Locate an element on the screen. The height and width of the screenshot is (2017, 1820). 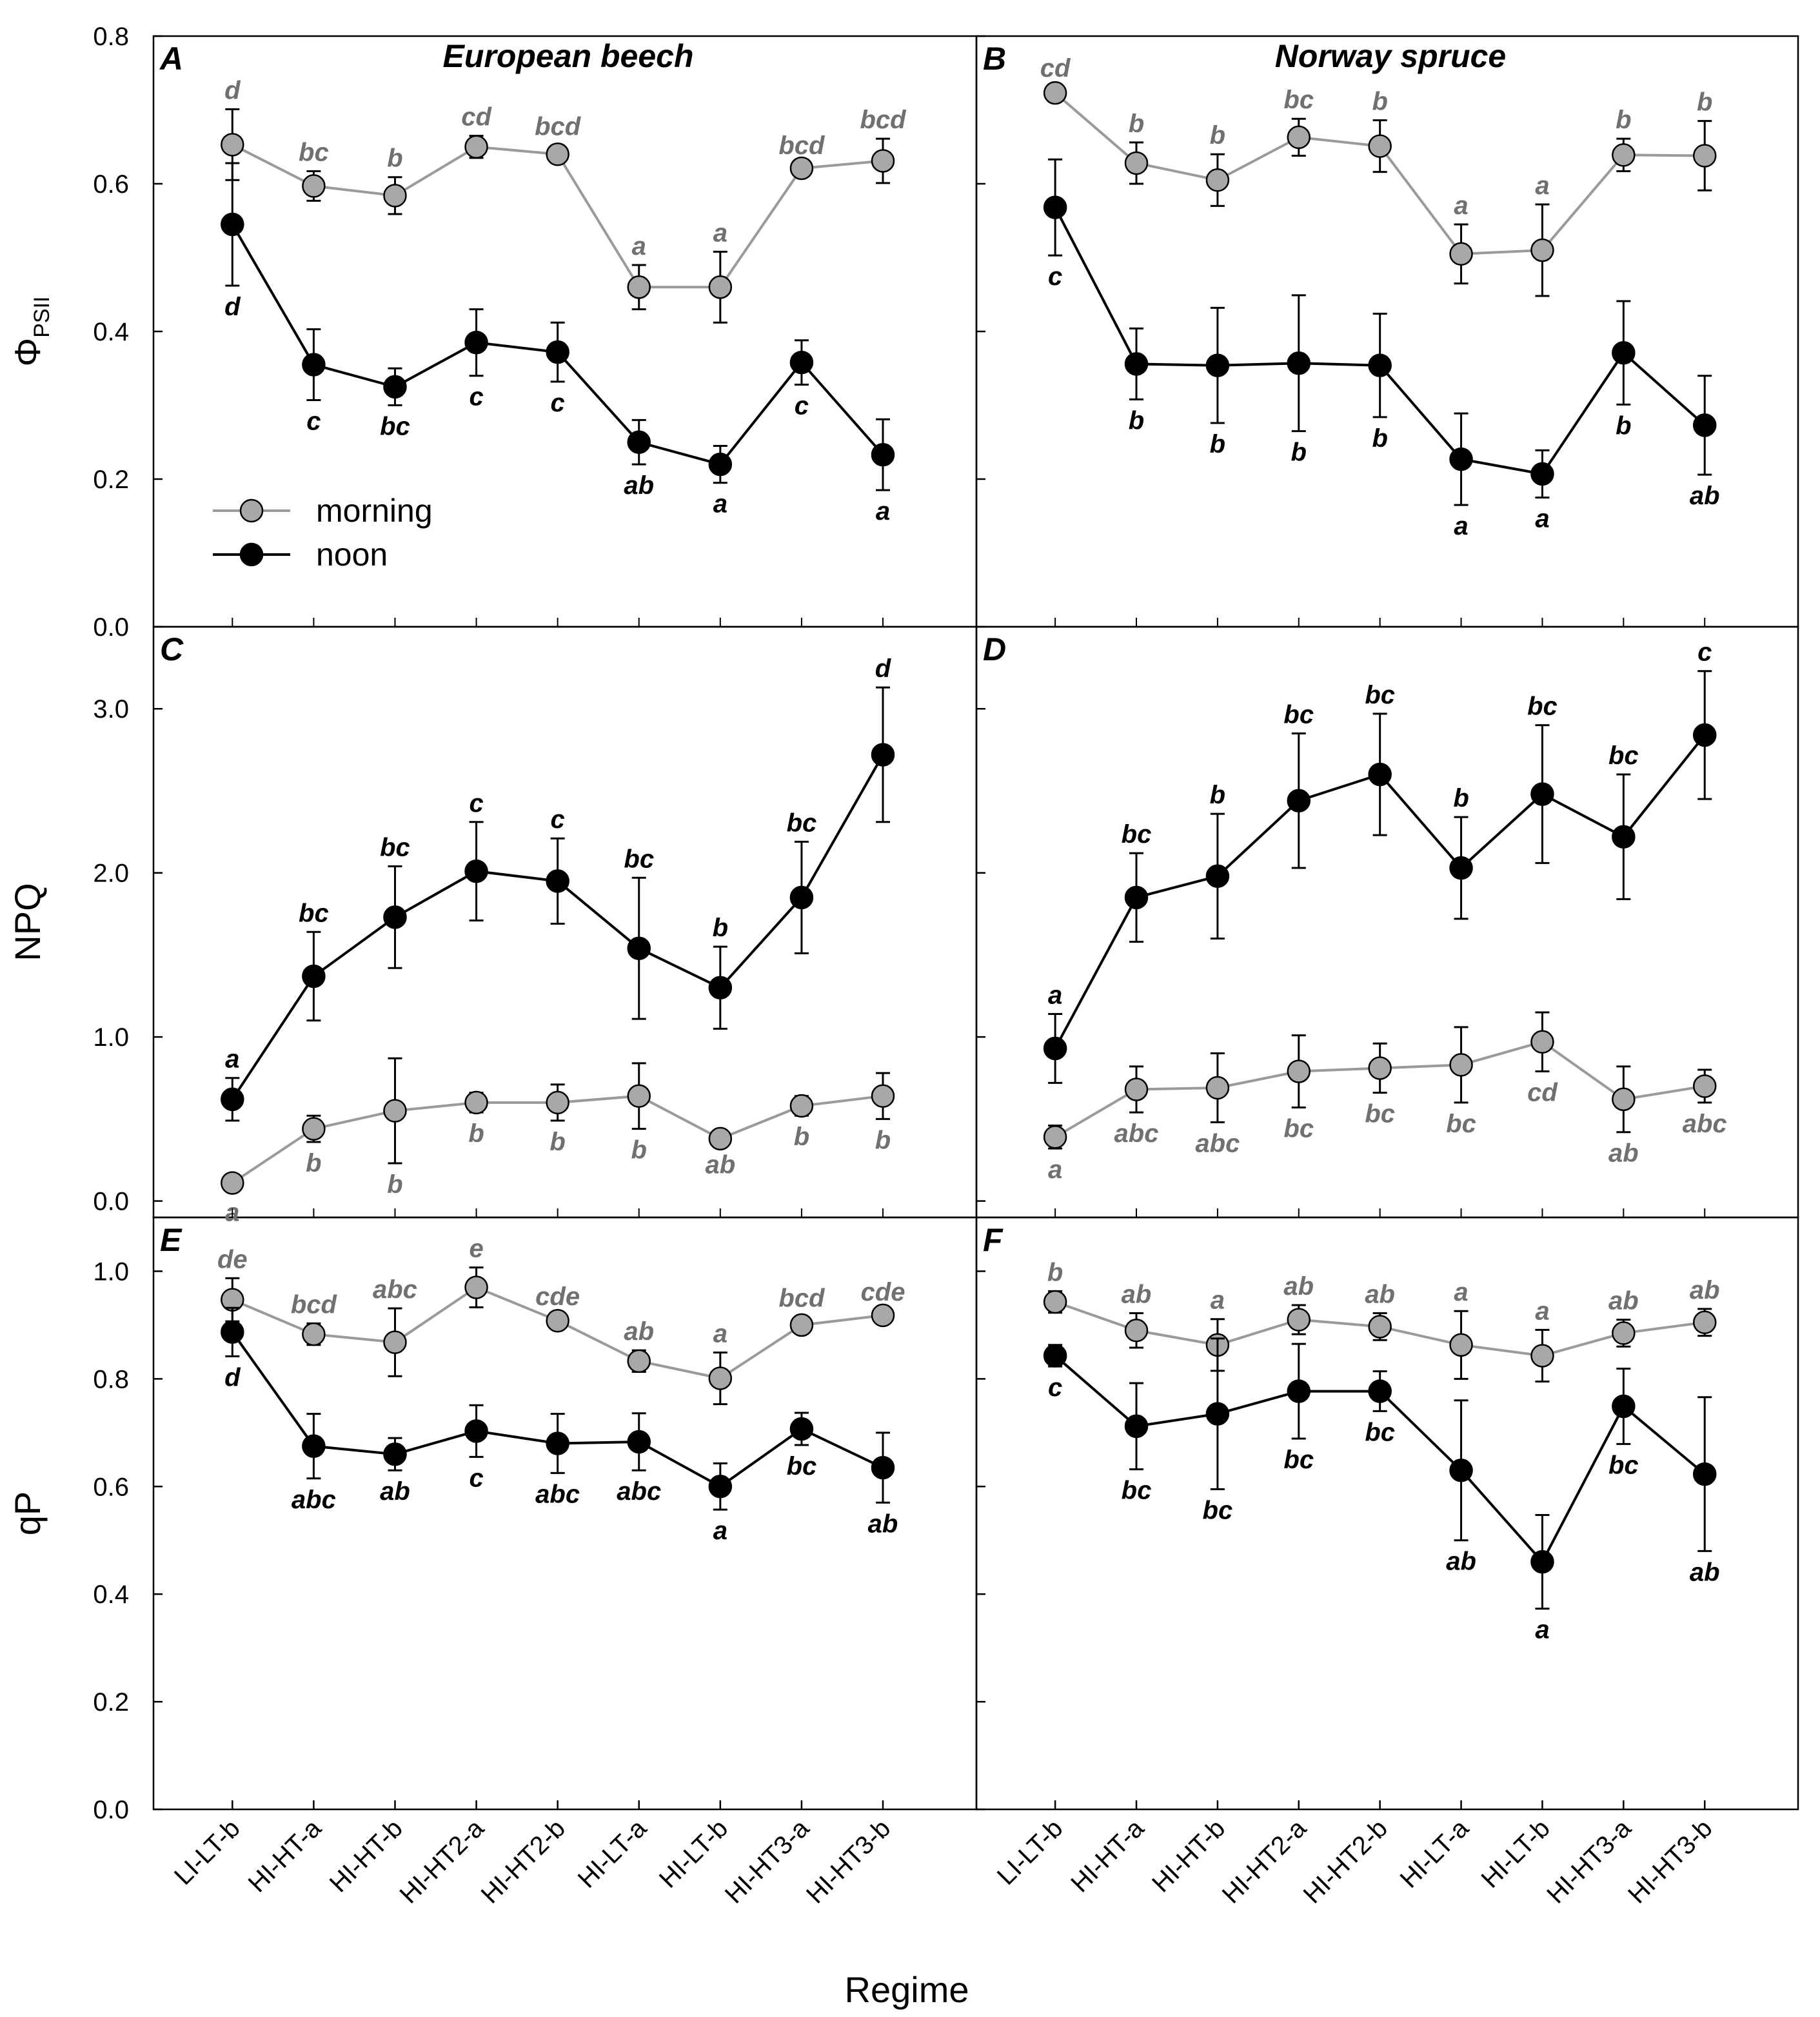
panel-frame is located at coordinates (1387, 332).